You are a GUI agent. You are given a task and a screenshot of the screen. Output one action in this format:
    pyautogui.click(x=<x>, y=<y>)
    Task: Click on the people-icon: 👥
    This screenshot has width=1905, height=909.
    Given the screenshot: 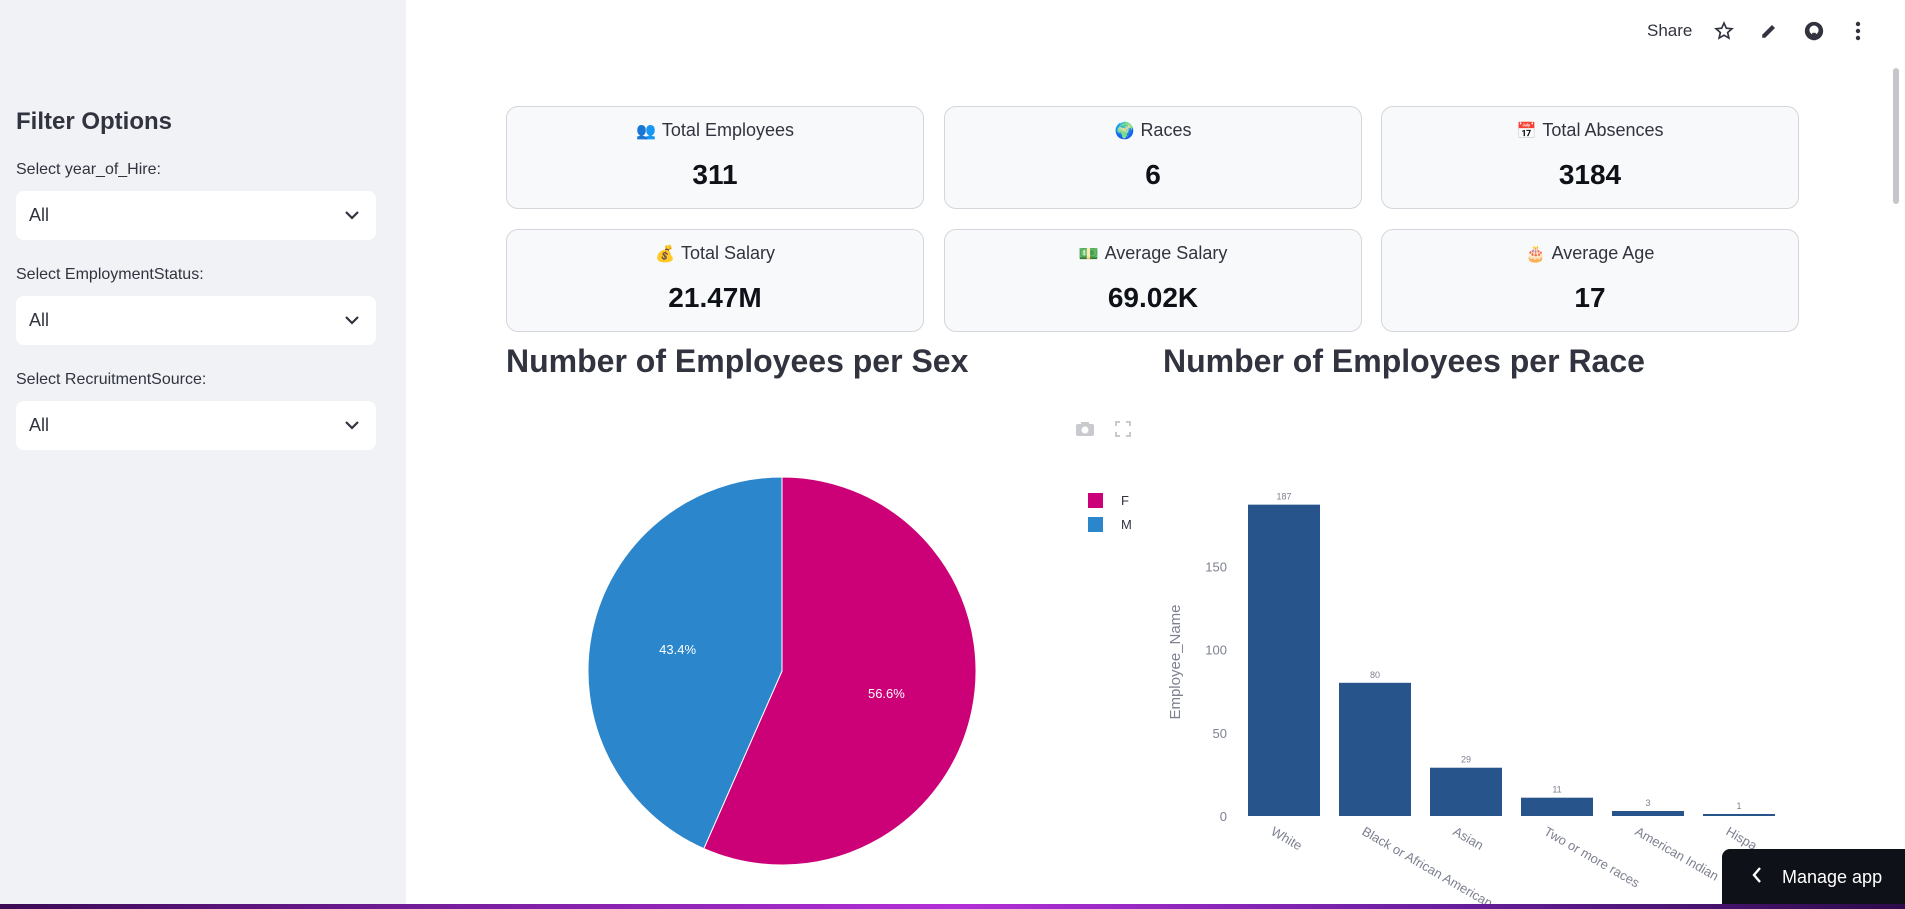 What is the action you would take?
    pyautogui.click(x=646, y=131)
    